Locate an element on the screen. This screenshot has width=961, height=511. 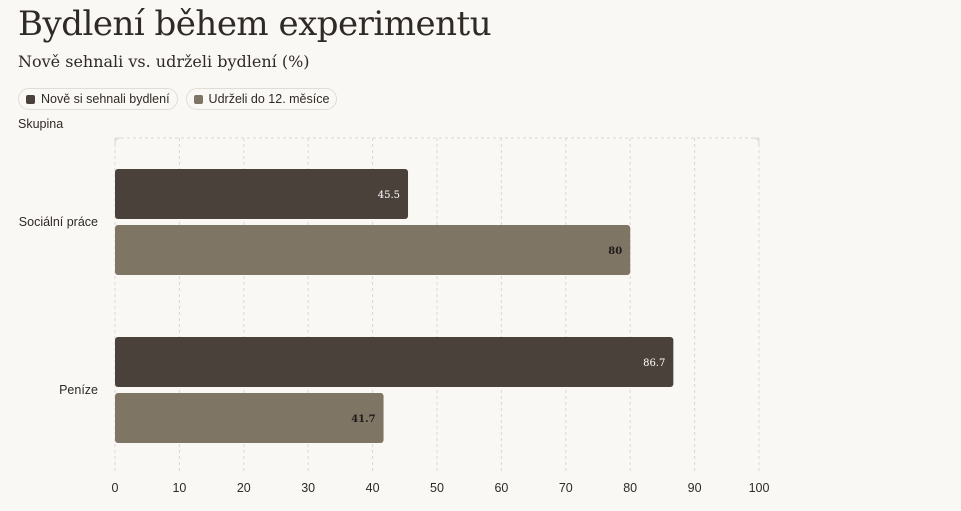
legend-swatch-kept-housing is located at coordinates (198, 99).